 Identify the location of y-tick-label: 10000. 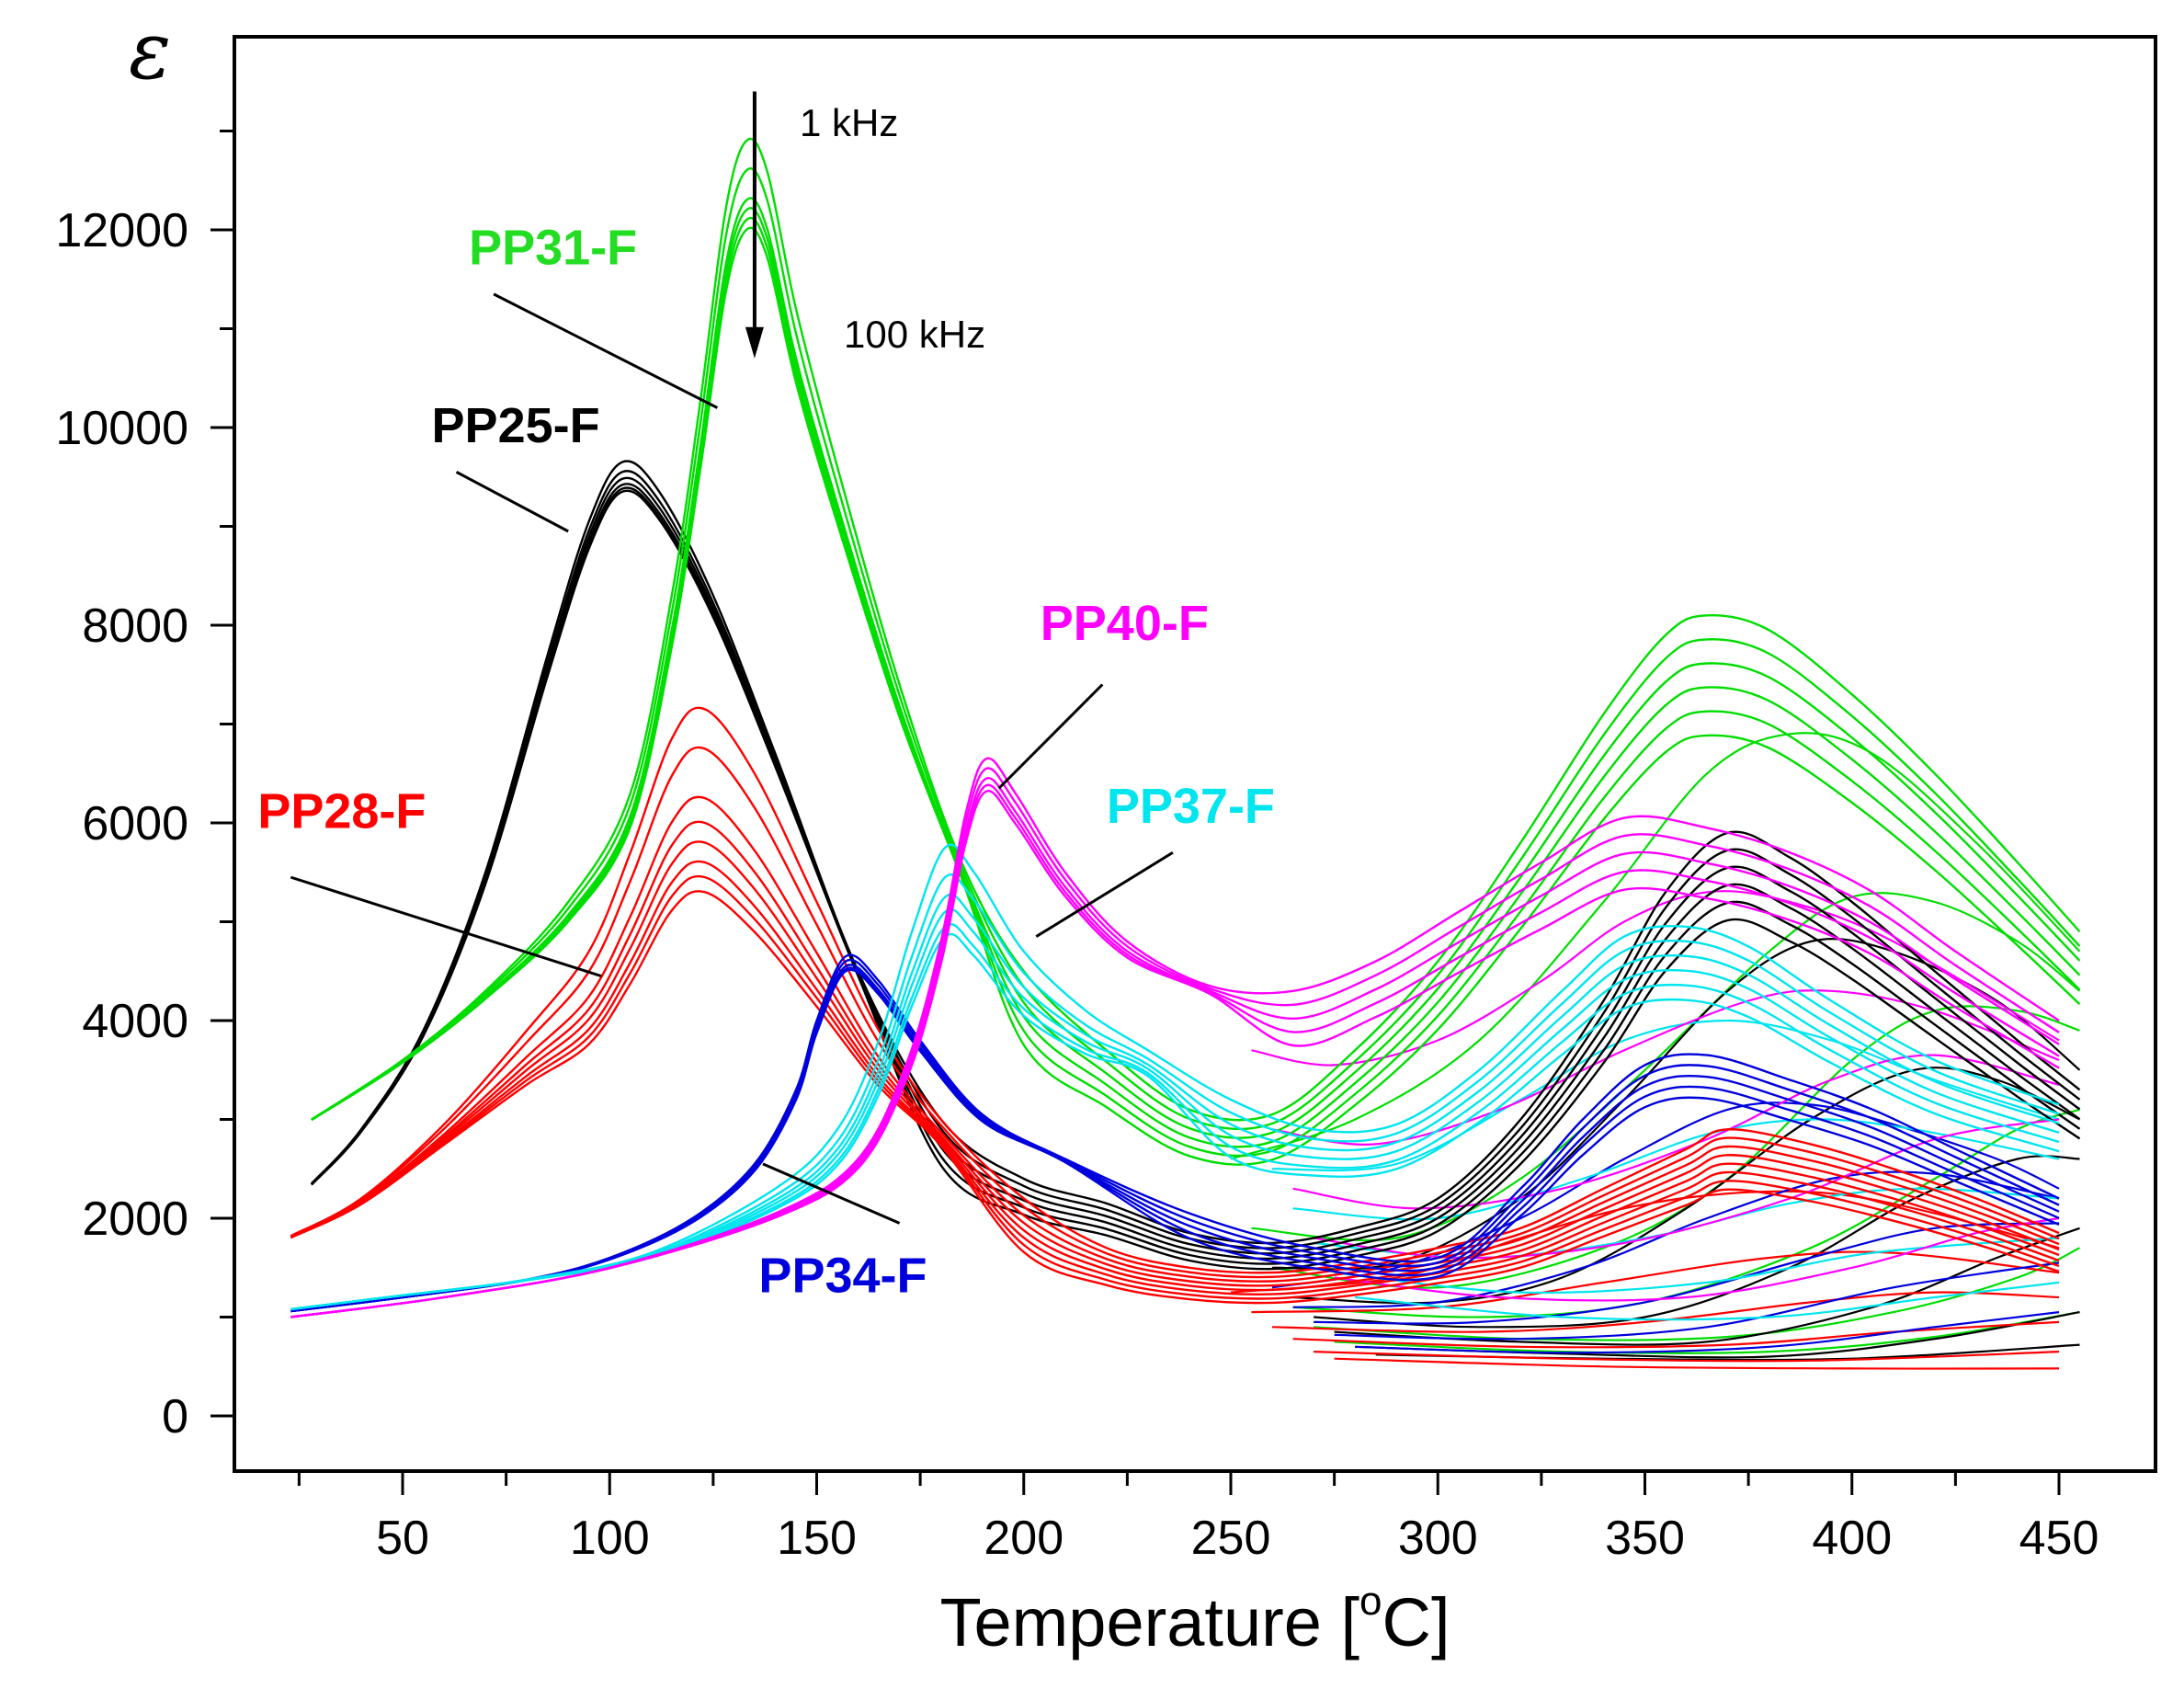
(121, 429).